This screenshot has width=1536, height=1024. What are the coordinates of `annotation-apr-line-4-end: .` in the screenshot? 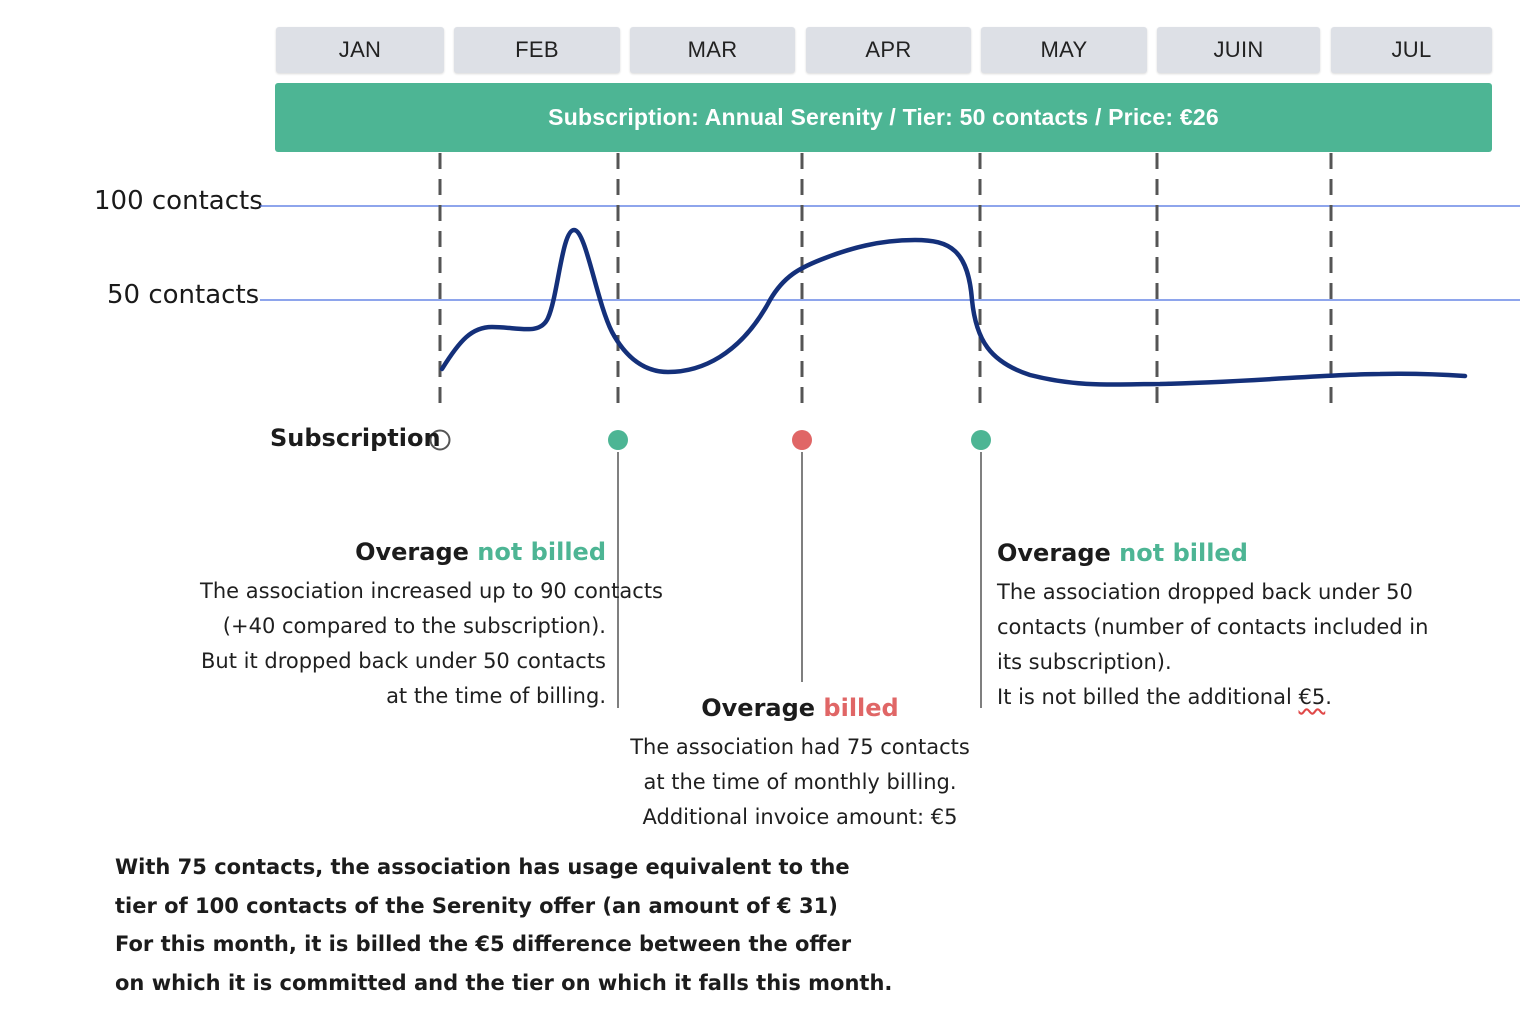 It's located at (1328, 697).